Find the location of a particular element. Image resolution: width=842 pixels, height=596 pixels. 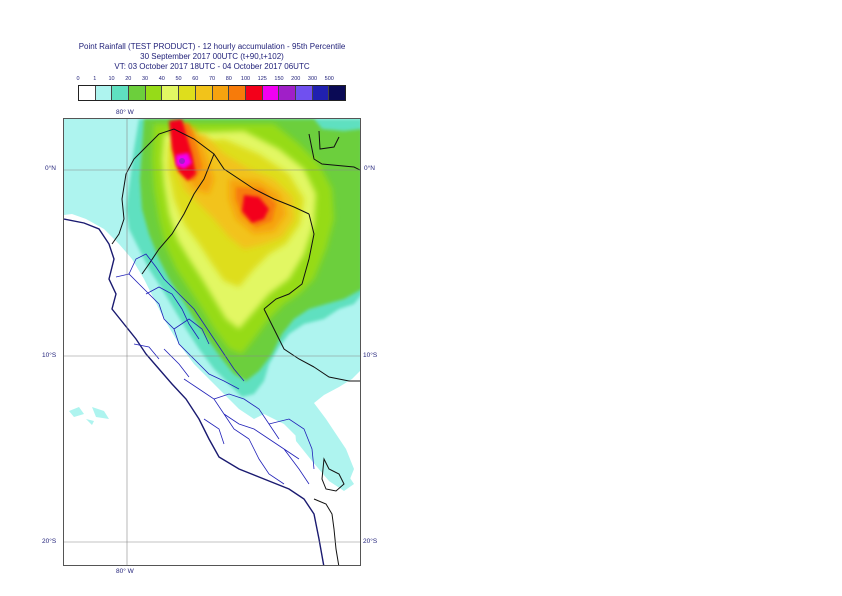

title-line-2: 30 September 2017 00UTC (t+90,t+102) is located at coordinates (212, 56).